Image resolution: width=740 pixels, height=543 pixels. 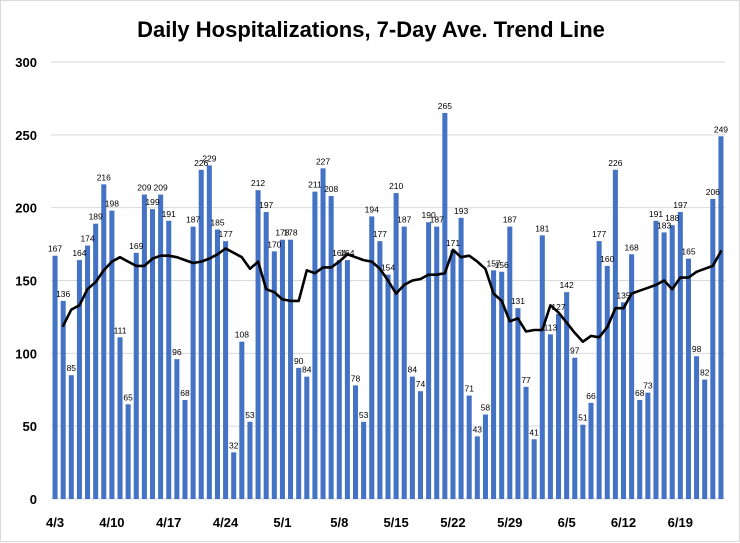 I want to click on y-tick-label: 250, so click(x=26, y=135).